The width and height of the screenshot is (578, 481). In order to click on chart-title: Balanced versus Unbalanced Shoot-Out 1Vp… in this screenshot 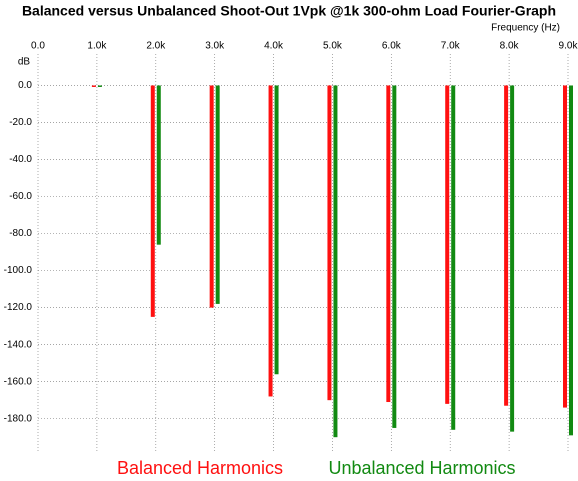, I will do `click(289, 11)`.